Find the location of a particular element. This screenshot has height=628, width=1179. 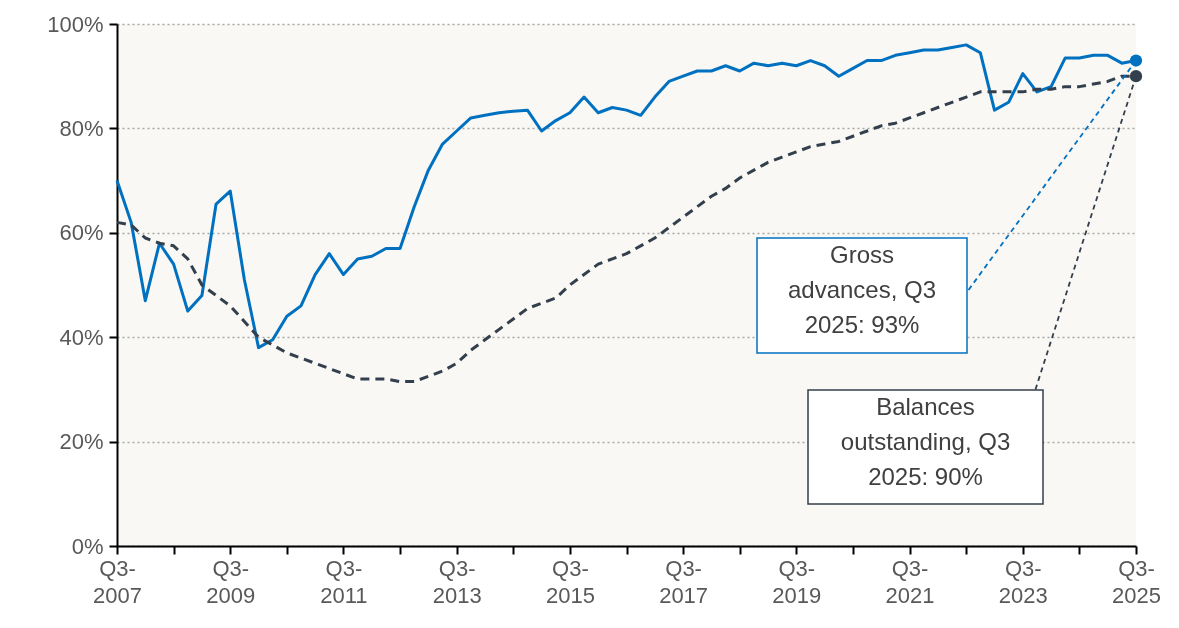

x-tick-label: Q3-2019 is located at coordinates (797, 581).